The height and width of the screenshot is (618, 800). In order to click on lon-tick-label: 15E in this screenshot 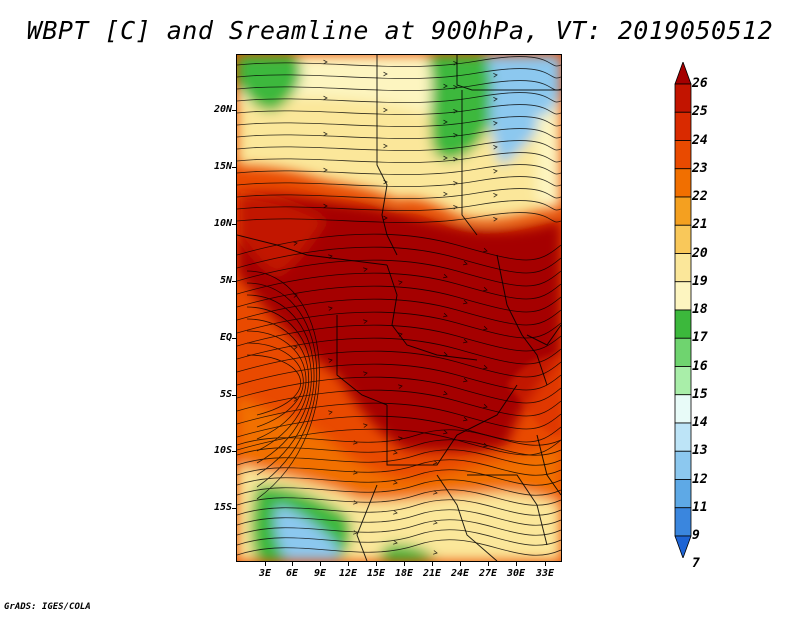, I will do `click(376, 573)`.